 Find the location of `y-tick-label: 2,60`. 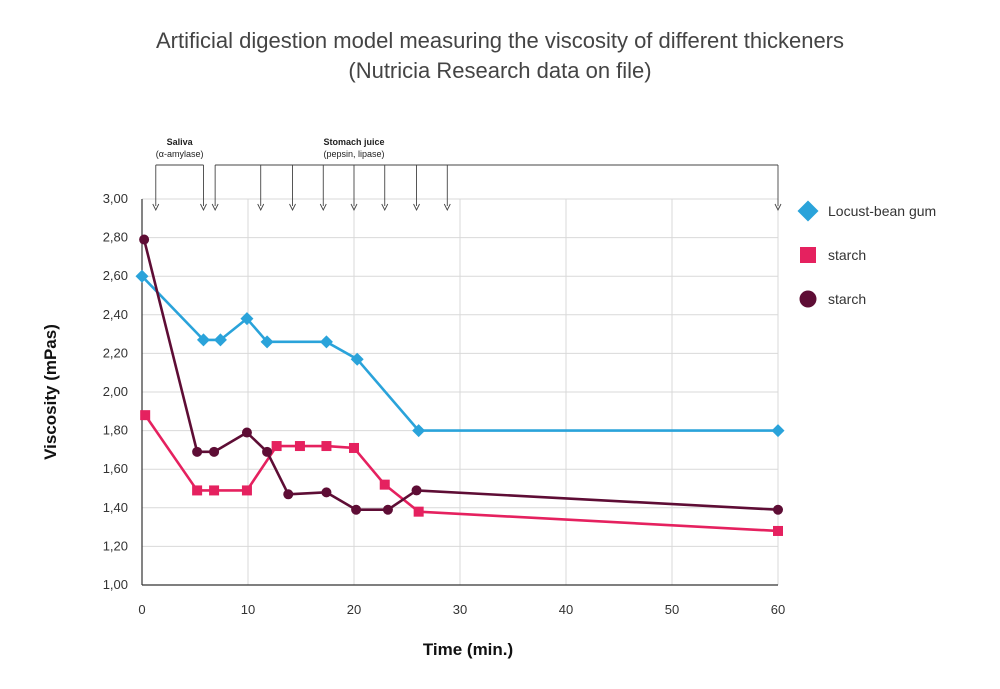

y-tick-label: 2,60 is located at coordinates (115, 275).